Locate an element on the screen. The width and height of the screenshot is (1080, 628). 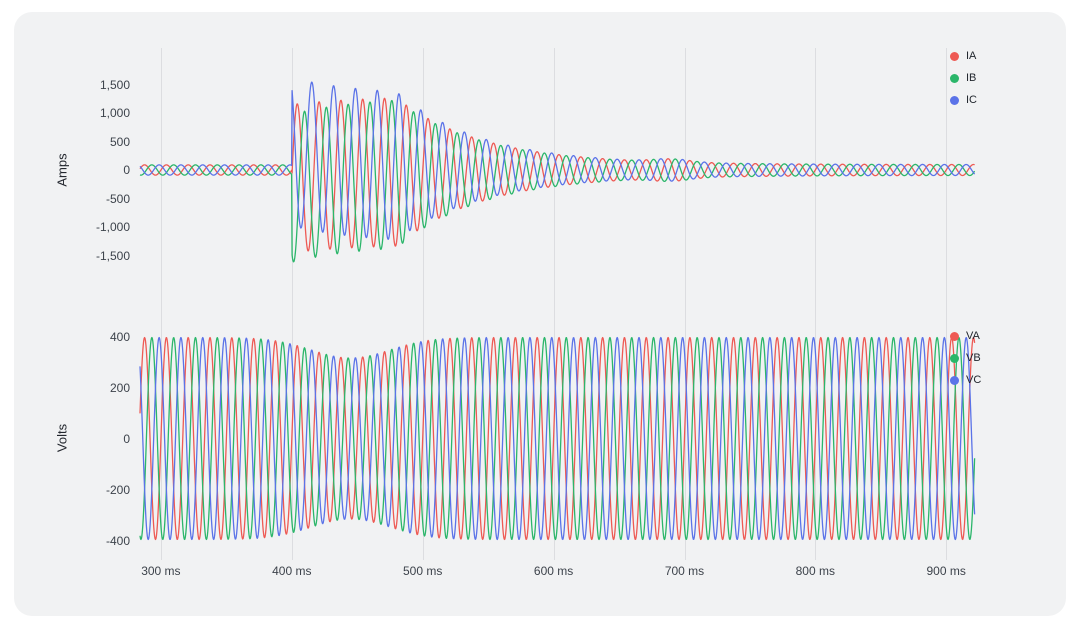
legend-item-ib: IB is located at coordinates (963, 78).